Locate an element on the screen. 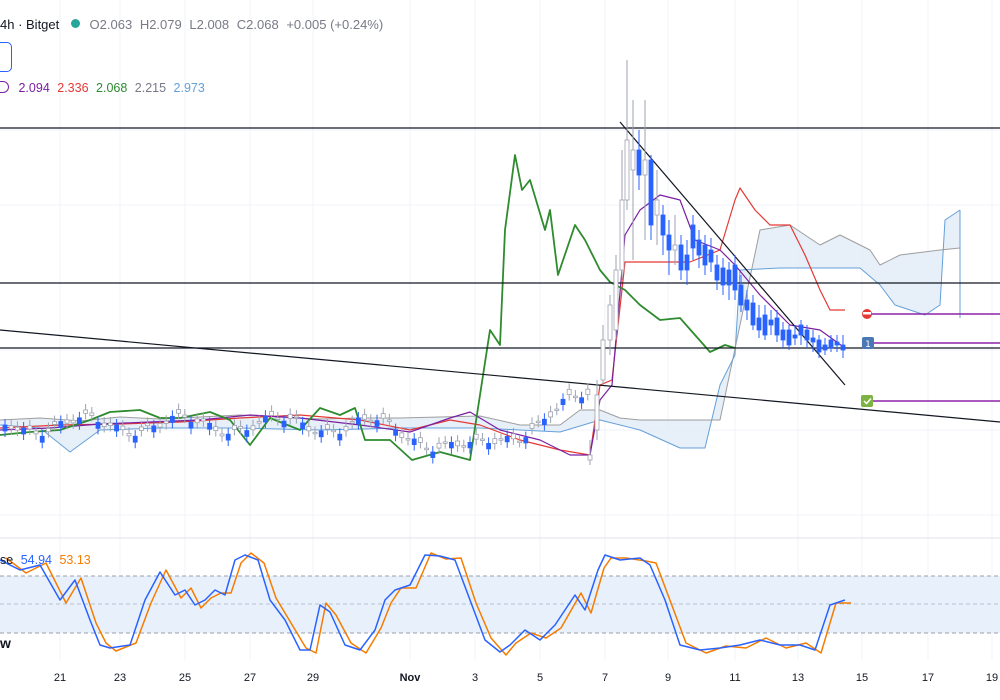  low-value: 2.008 is located at coordinates (213, 24).